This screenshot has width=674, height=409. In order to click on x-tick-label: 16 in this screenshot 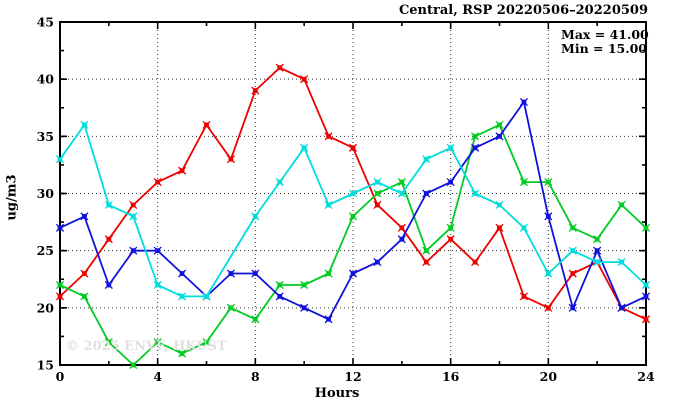, I will do `click(451, 376)`.